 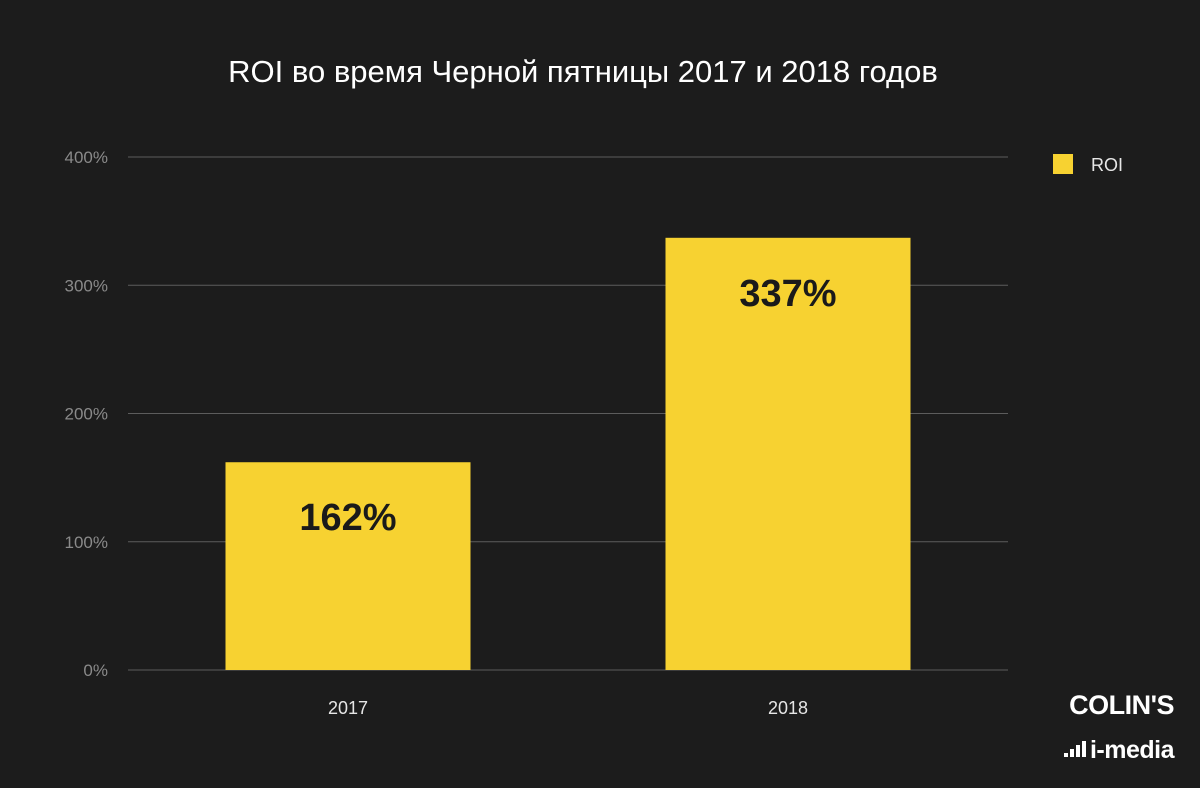 I want to click on bar-2018, so click(x=788, y=454).